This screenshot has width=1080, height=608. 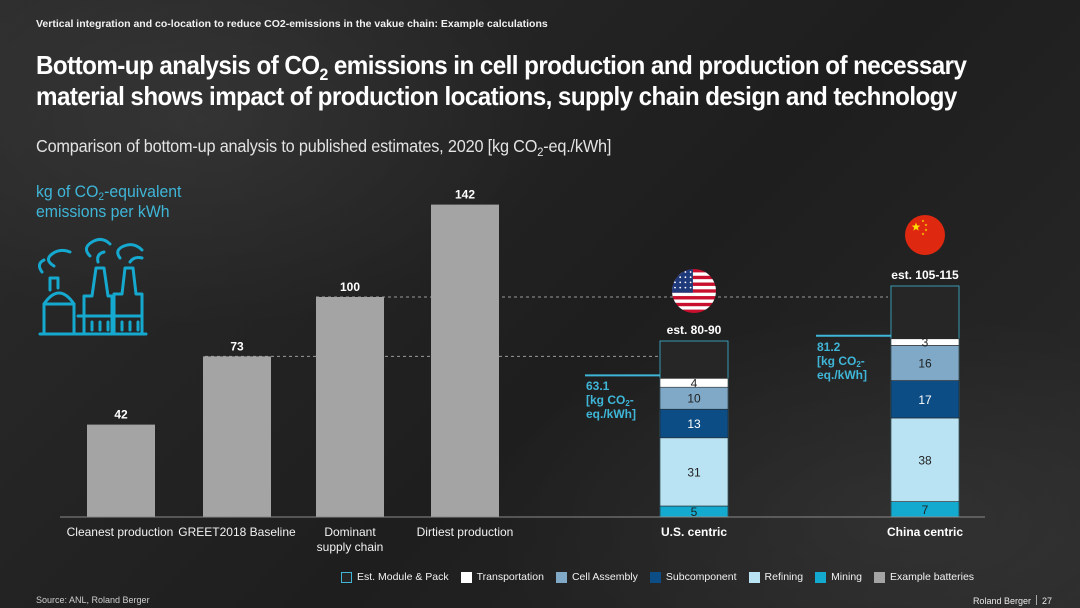 What do you see at coordinates (604, 577) in the screenshot?
I see `legend-label: Cell Assembly` at bounding box center [604, 577].